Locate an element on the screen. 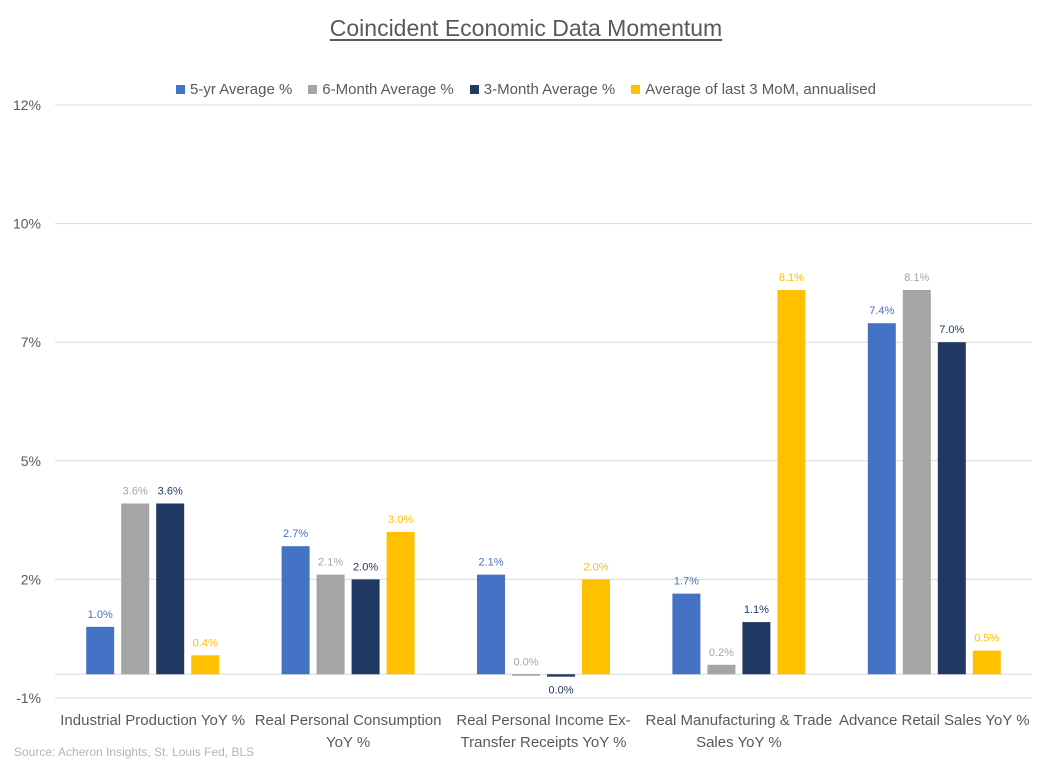 The image size is (1052, 762). data-label: 1.0% is located at coordinates (100, 615).